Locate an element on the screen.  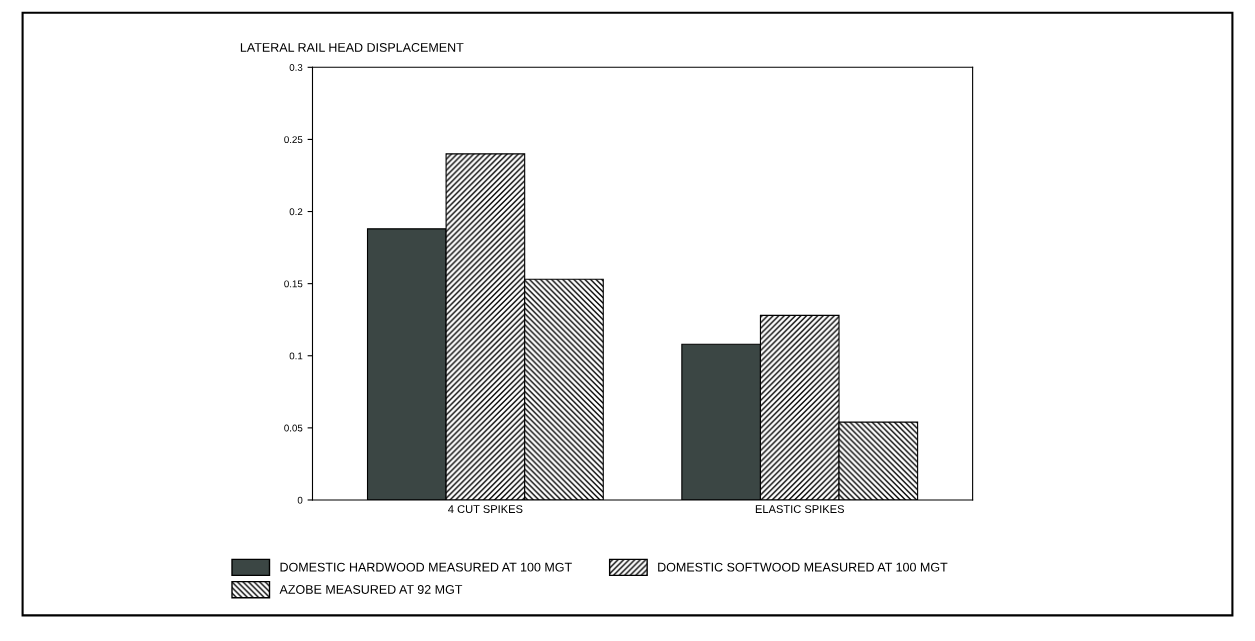
y-tick-label: 0.1 is located at coordinates (296, 356).